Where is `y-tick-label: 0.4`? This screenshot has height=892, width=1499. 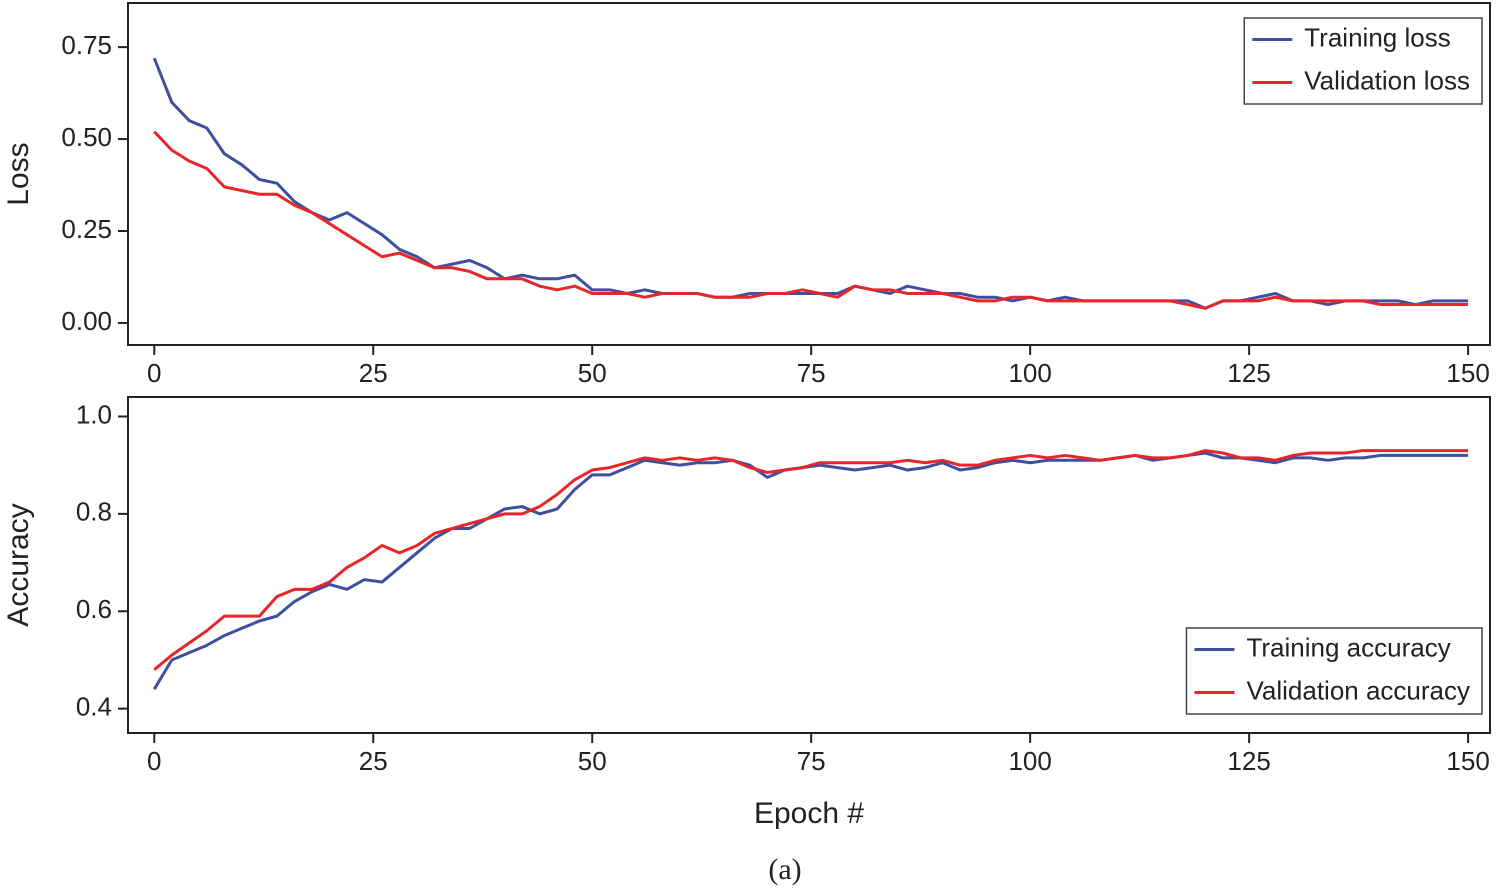 y-tick-label: 0.4 is located at coordinates (94, 707).